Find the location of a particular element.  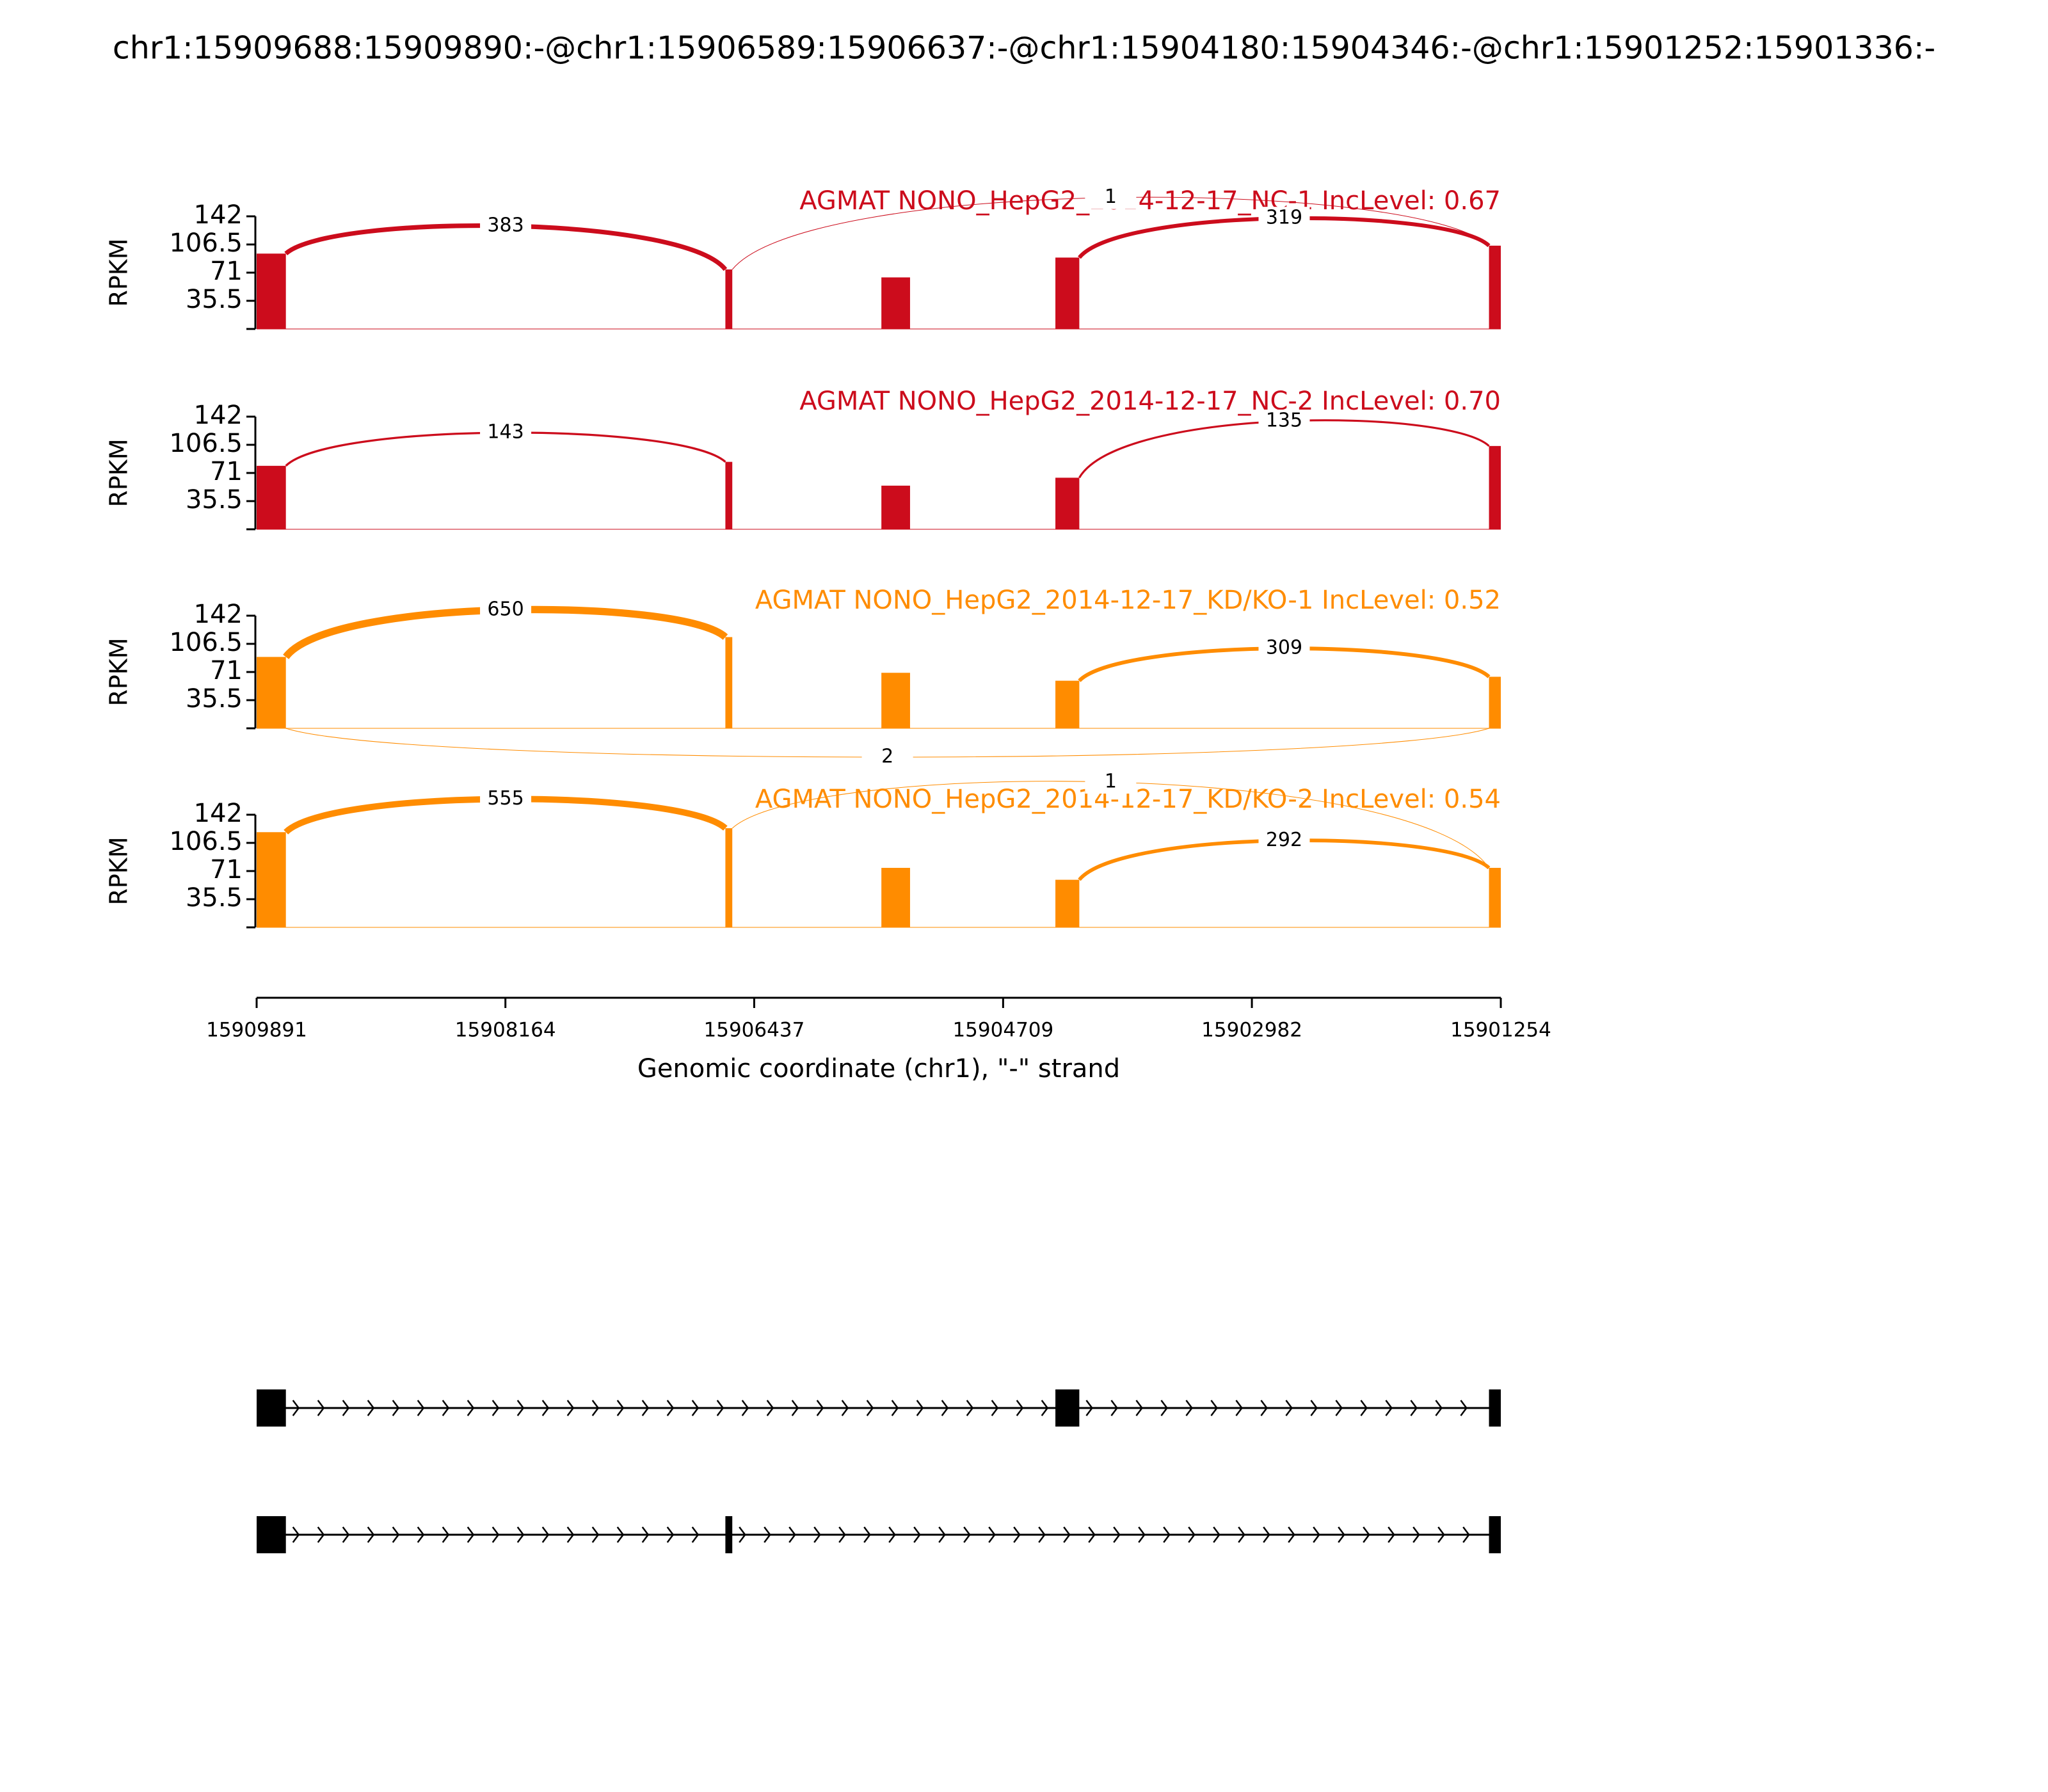

y-tick-label: 35.5 is located at coordinates (214, 898).